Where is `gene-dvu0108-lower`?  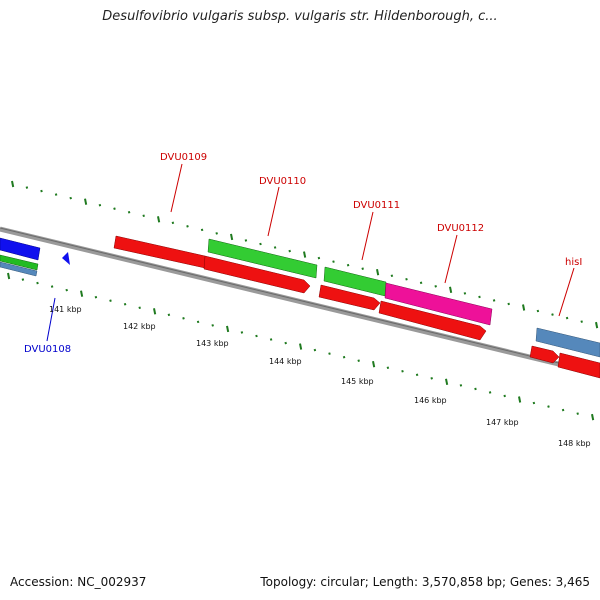 gene-dvu0108-lower is located at coordinates (19, 269).